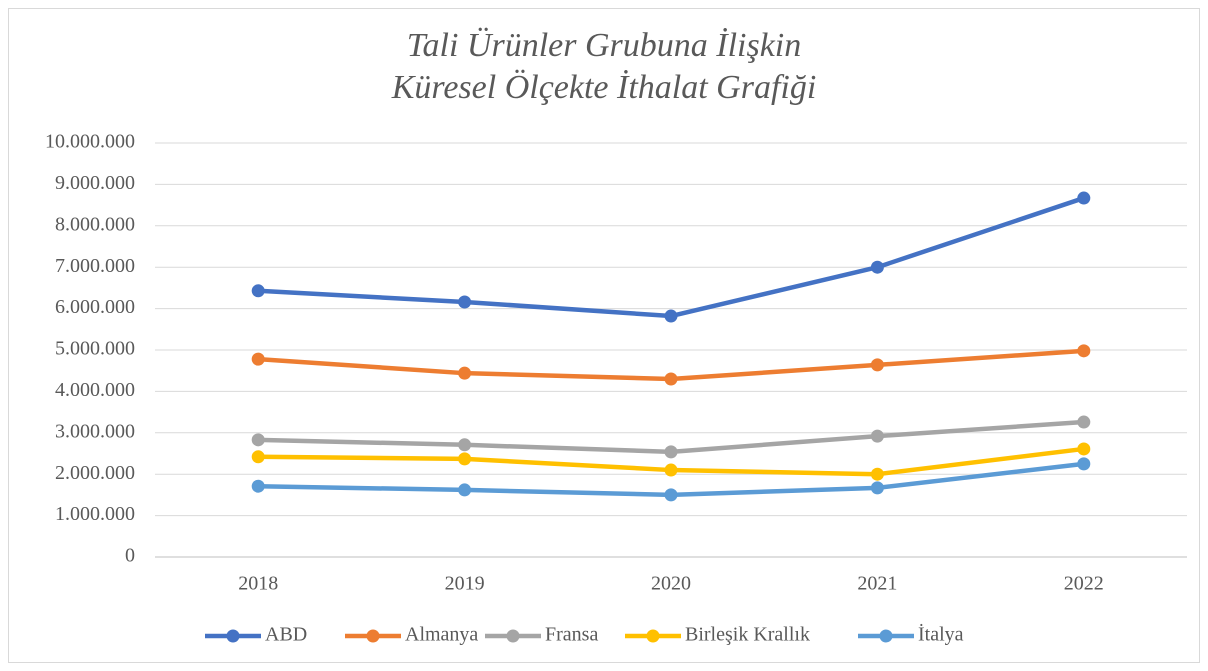  What do you see at coordinates (95, 307) in the screenshot?
I see `y-tick-label: 6.000.000` at bounding box center [95, 307].